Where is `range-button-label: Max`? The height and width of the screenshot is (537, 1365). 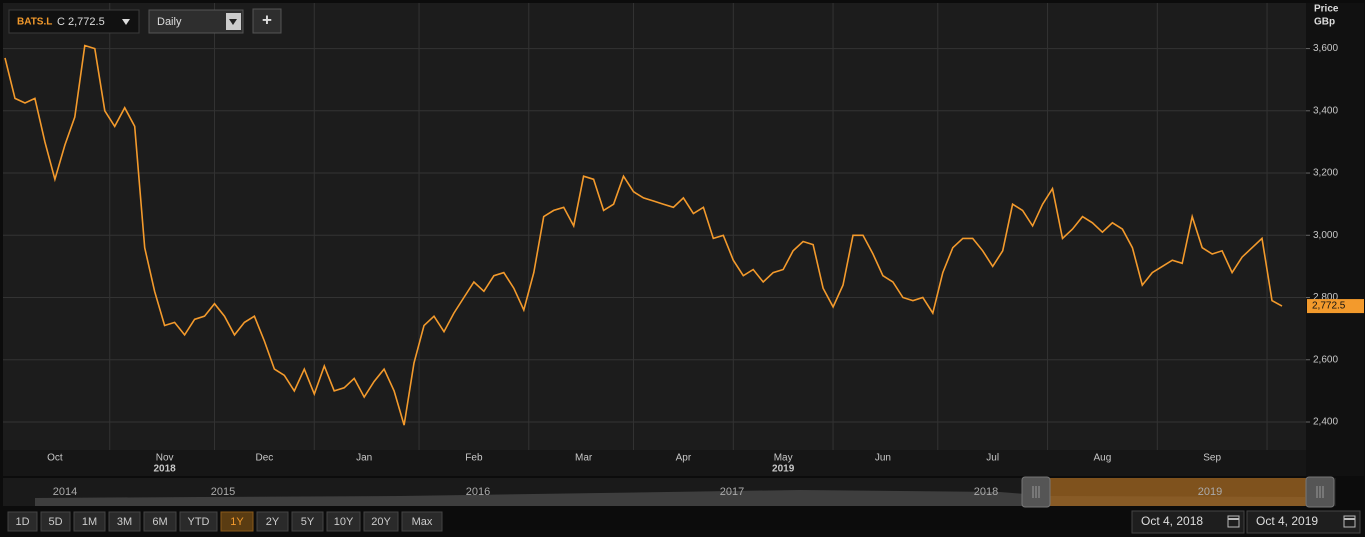
range-button-label: Max is located at coordinates (422, 522).